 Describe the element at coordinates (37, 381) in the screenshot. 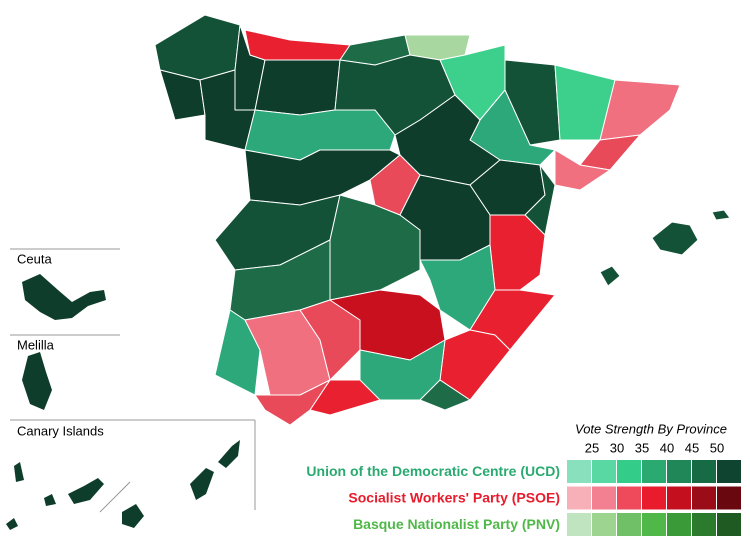

I see `melilla-shape` at that location.